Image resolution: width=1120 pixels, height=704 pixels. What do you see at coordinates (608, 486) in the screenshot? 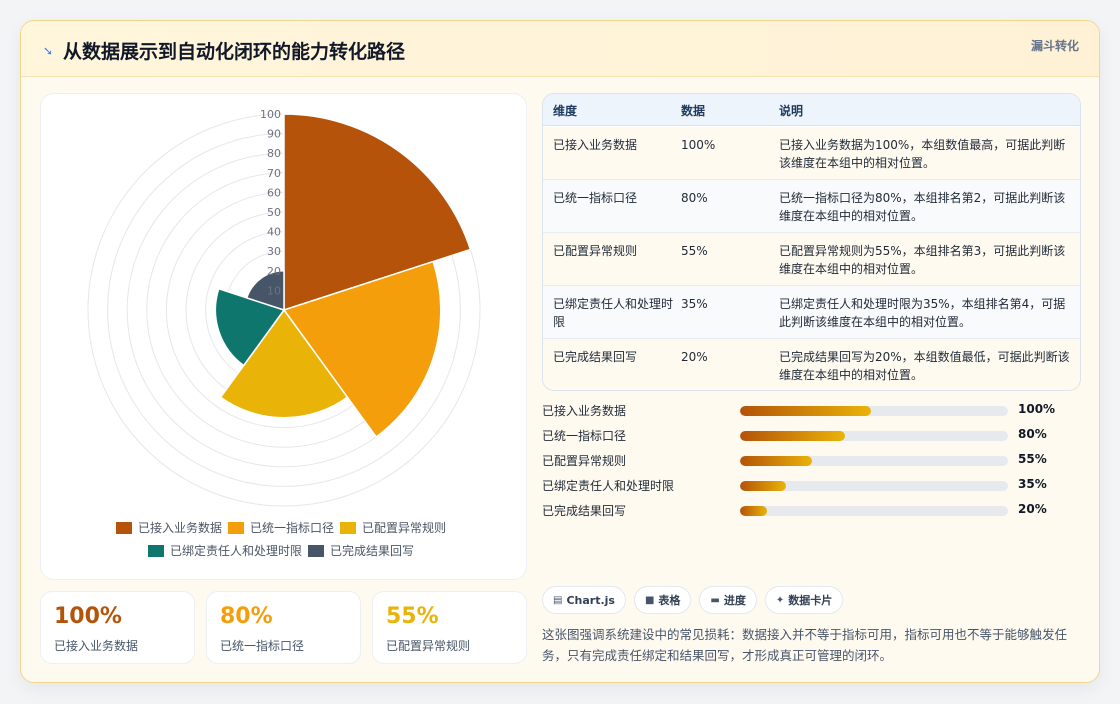
I see `progress-label: 已绑定责任人和处理时限` at bounding box center [608, 486].